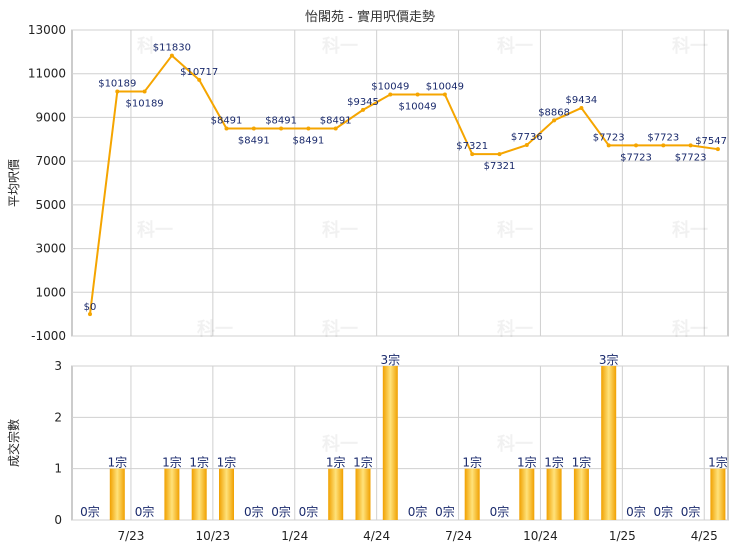 Image resolution: width=740 pixels, height=550 pixels. I want to click on x-tick-label: 4/24, so click(376, 536).